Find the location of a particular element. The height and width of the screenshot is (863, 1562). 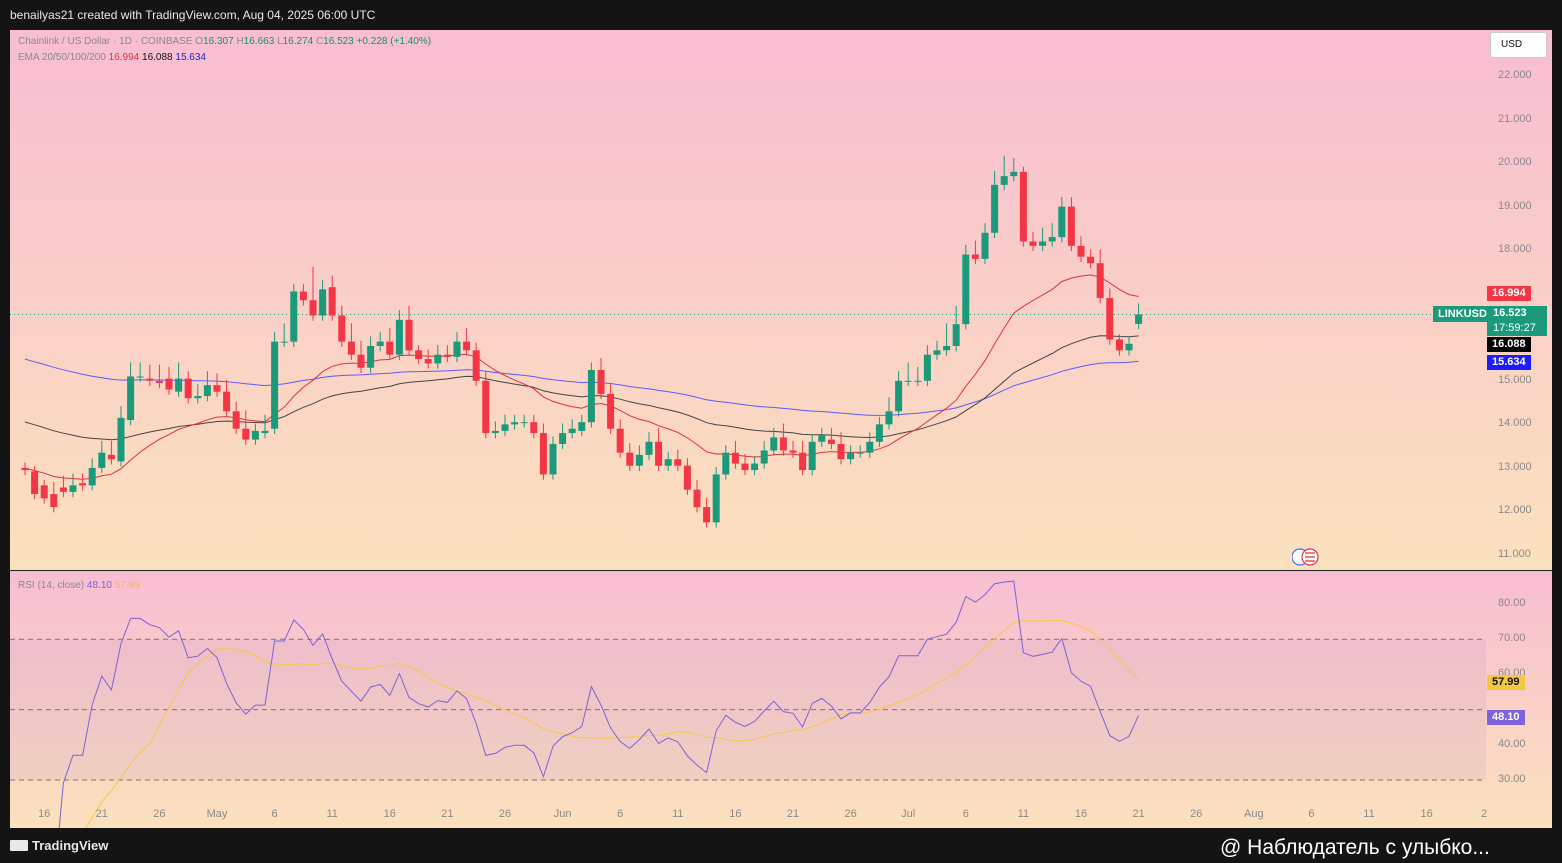

price-tick-label: 21.000 is located at coordinates (1515, 118).